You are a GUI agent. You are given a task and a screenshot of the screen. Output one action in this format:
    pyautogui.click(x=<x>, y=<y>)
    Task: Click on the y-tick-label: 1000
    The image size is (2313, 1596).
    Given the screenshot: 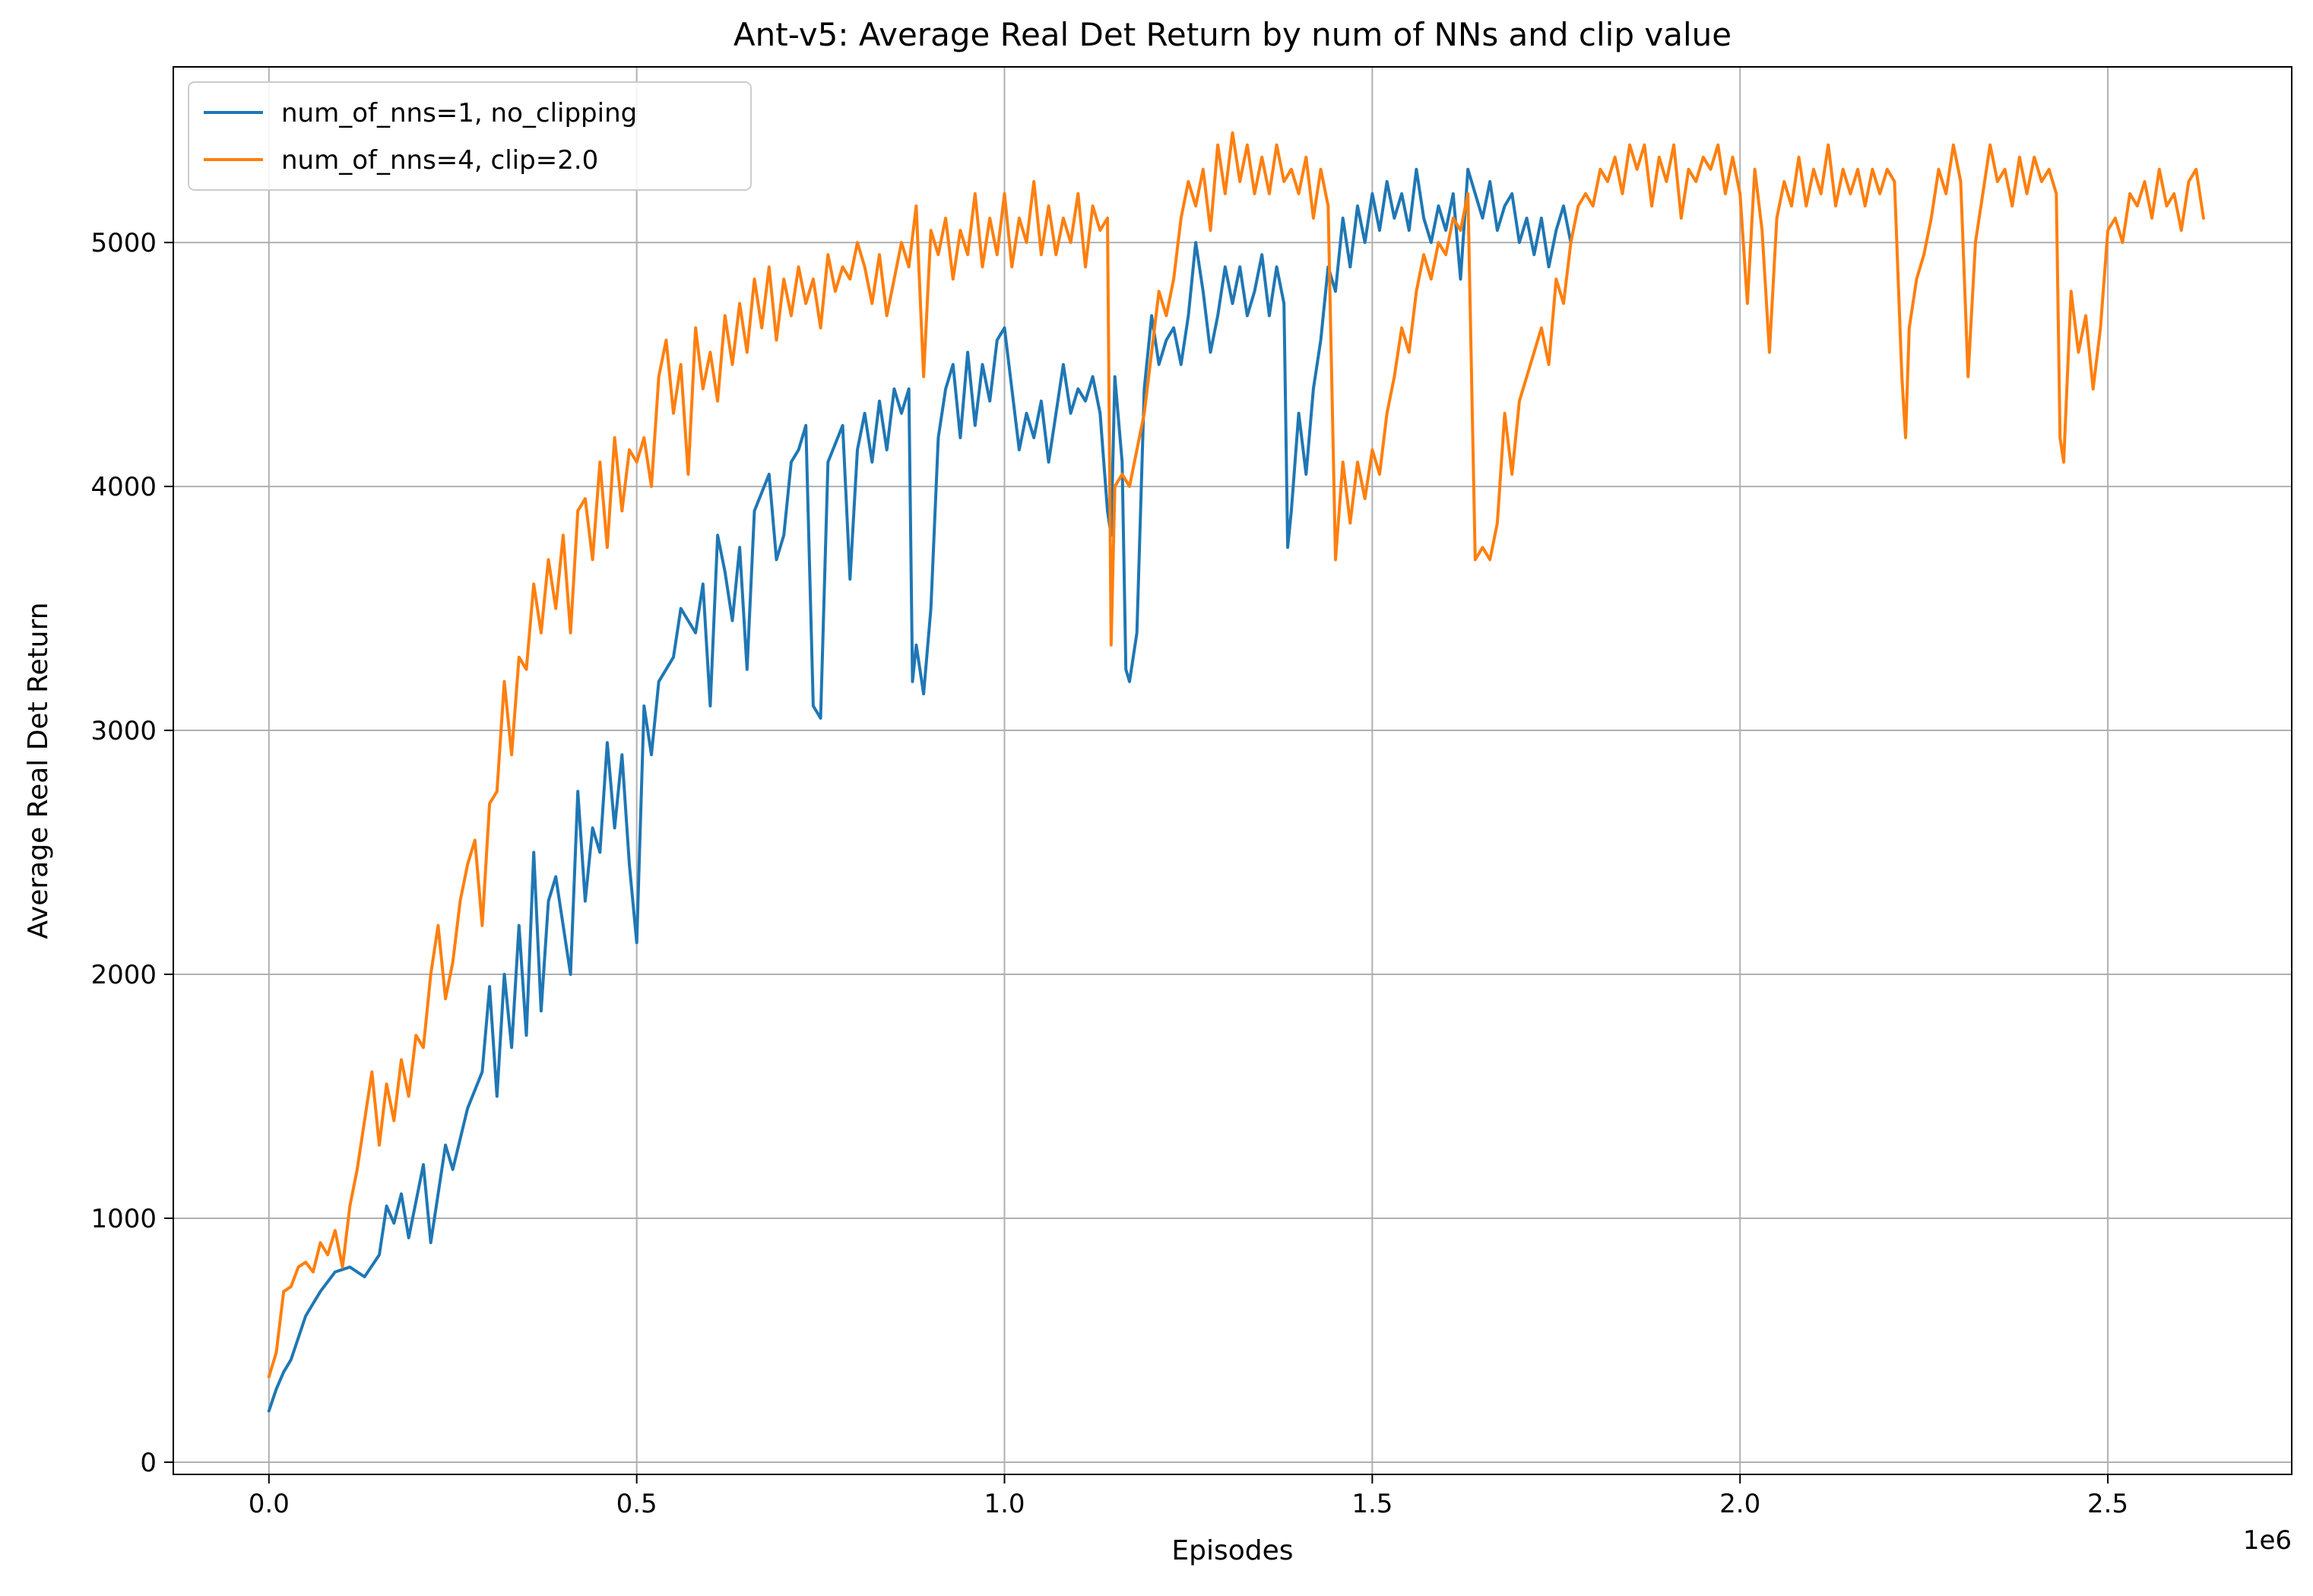 What is the action you would take?
    pyautogui.click(x=123, y=1219)
    